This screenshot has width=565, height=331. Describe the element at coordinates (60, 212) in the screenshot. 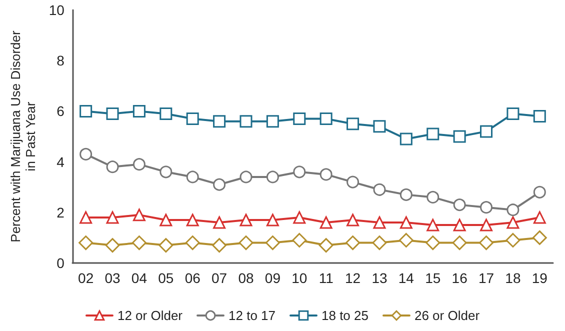

I see `y-tick-label: 2` at that location.